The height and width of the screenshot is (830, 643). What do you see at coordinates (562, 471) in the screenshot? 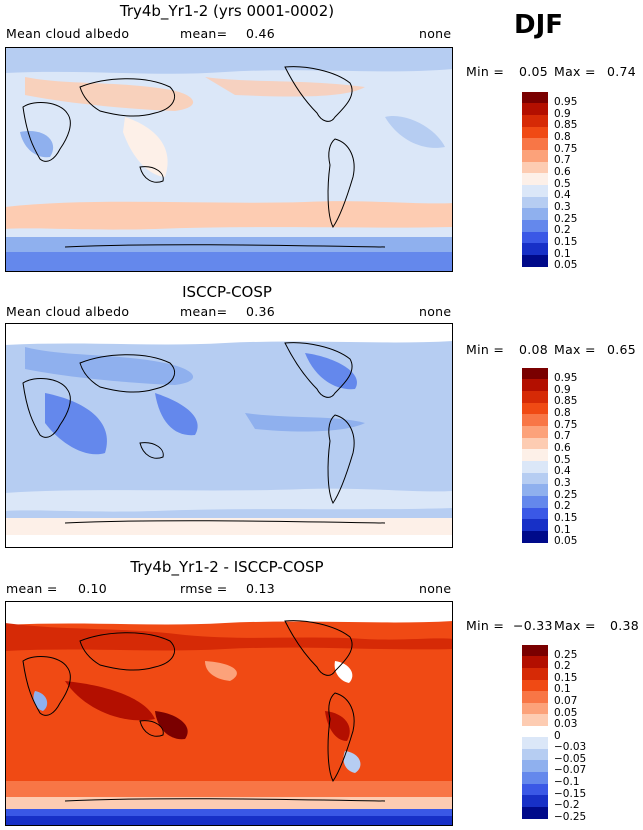
I see `panel2-colorbar-label: 0.4` at bounding box center [562, 471].